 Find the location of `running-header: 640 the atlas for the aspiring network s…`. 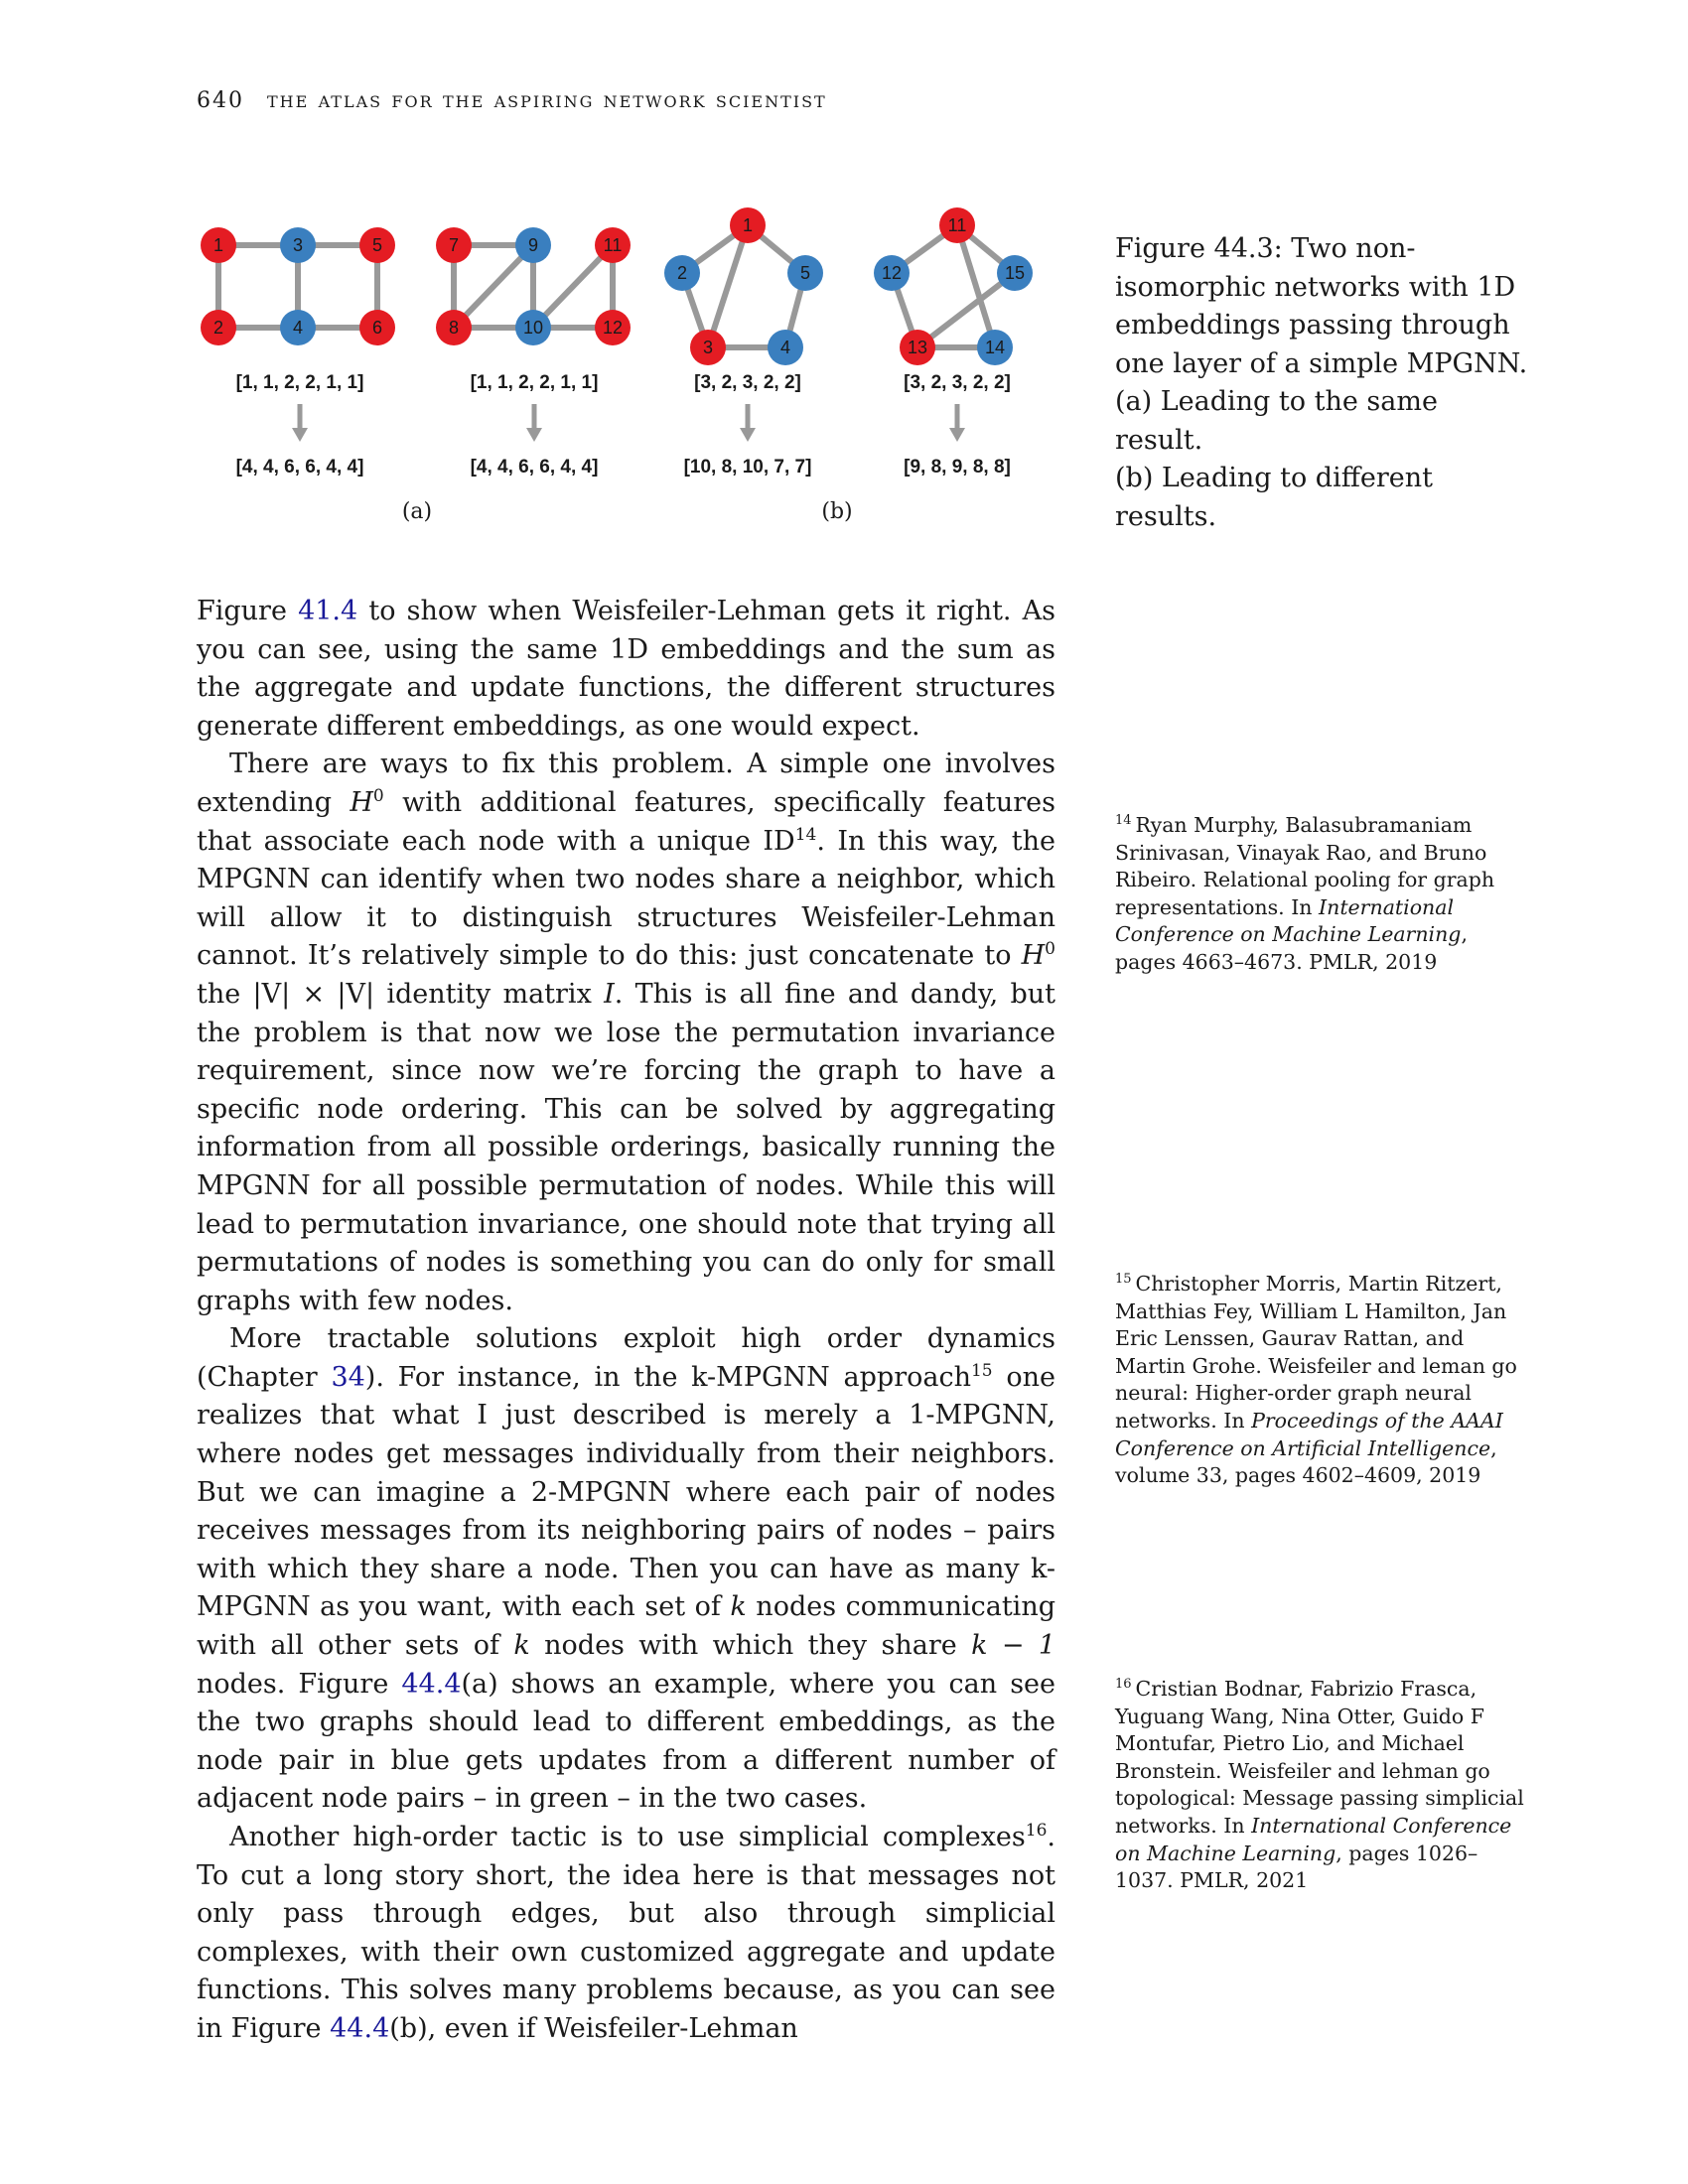

running-header: 640 the atlas for the aspiring network s… is located at coordinates (512, 100).